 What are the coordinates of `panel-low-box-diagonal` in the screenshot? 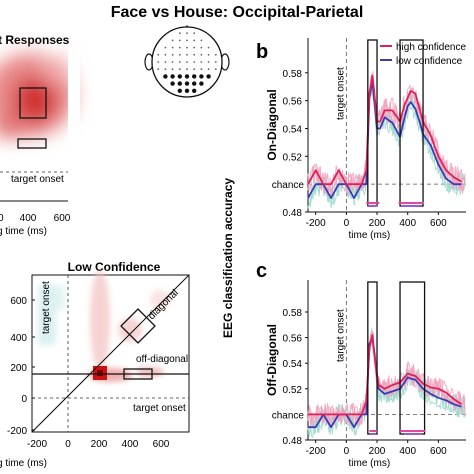 It's located at (138, 326).